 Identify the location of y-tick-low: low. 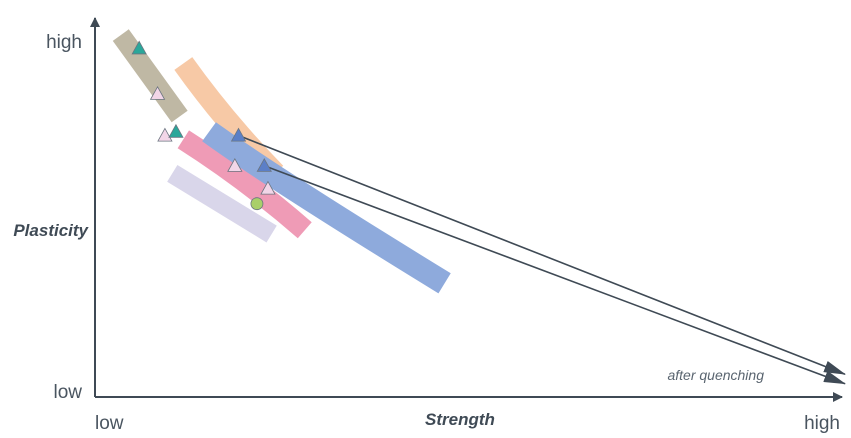
(67, 392).